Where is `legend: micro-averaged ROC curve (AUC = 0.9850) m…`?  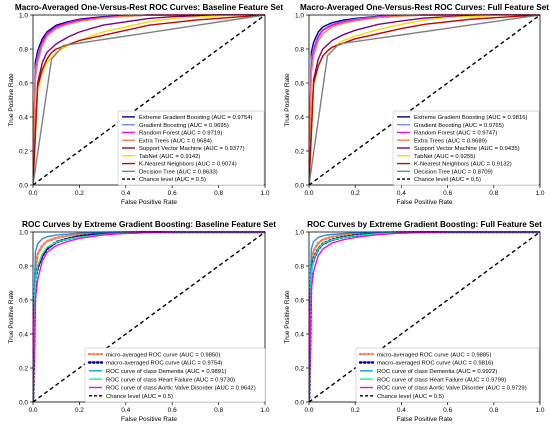 legend: micro-averaged ROC curve (AUC = 0.9850) m… is located at coordinates (175, 375).